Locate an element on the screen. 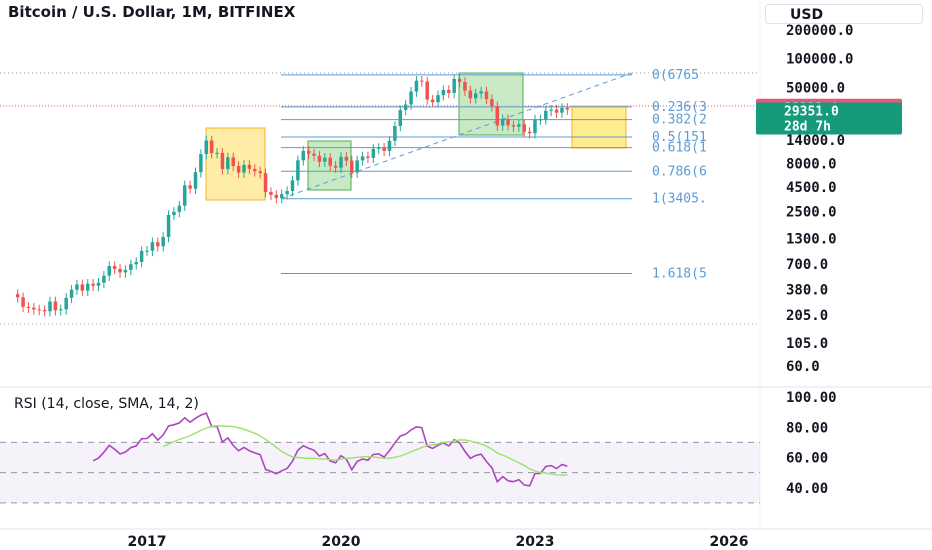 This screenshot has height=550, width=932. fib-level-label: 0.382(2 is located at coordinates (679, 120).